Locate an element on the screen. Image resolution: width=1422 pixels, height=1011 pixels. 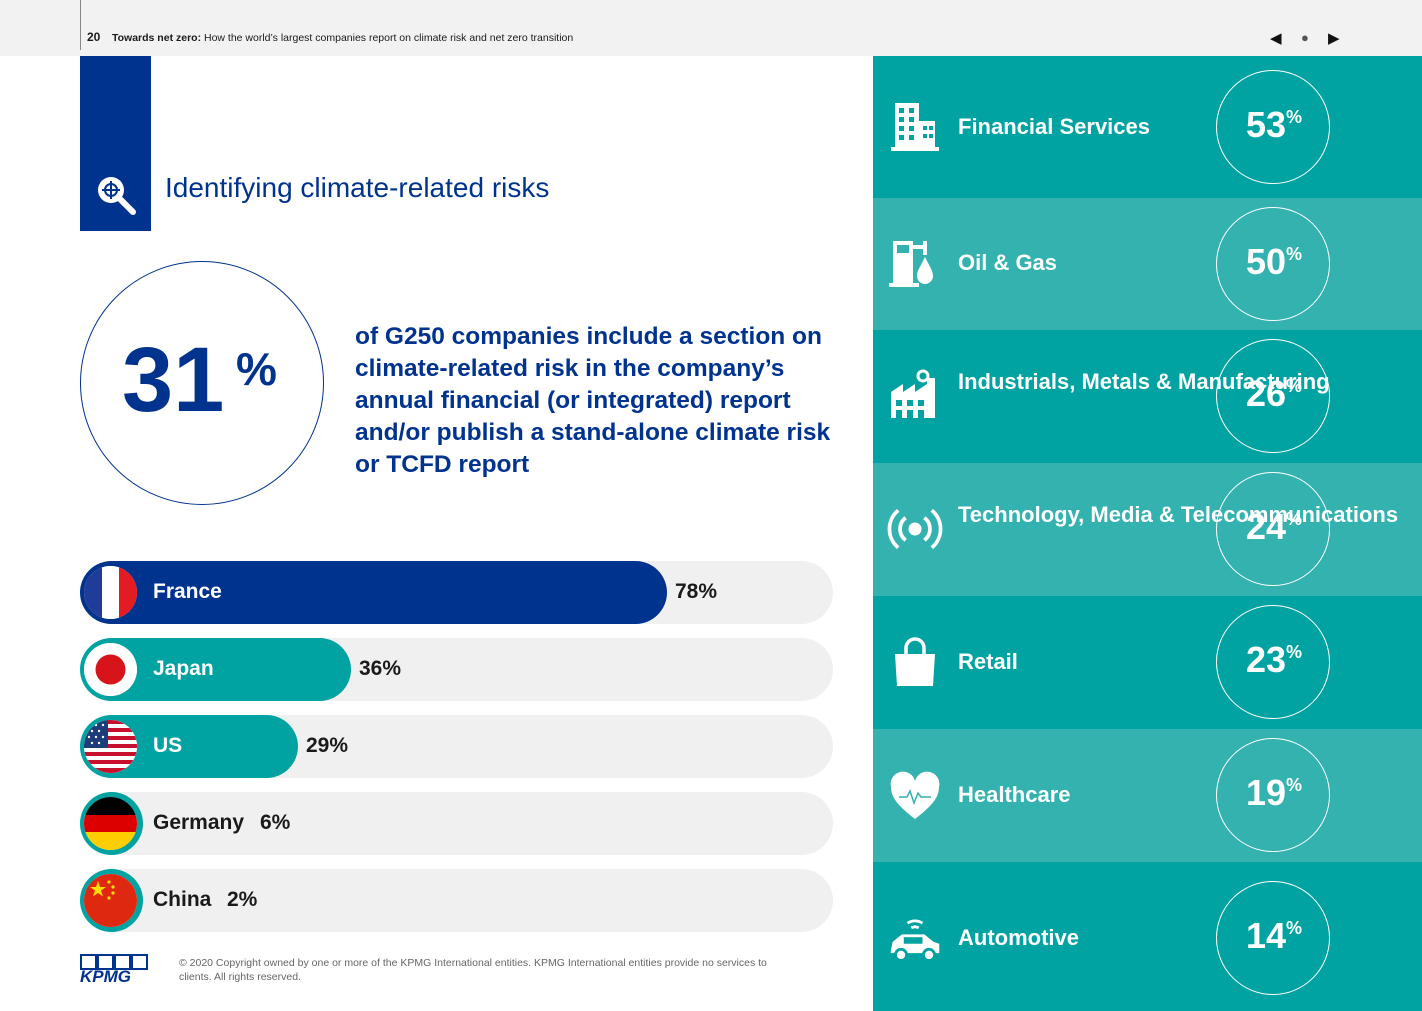
header-divider is located at coordinates (80, 25).